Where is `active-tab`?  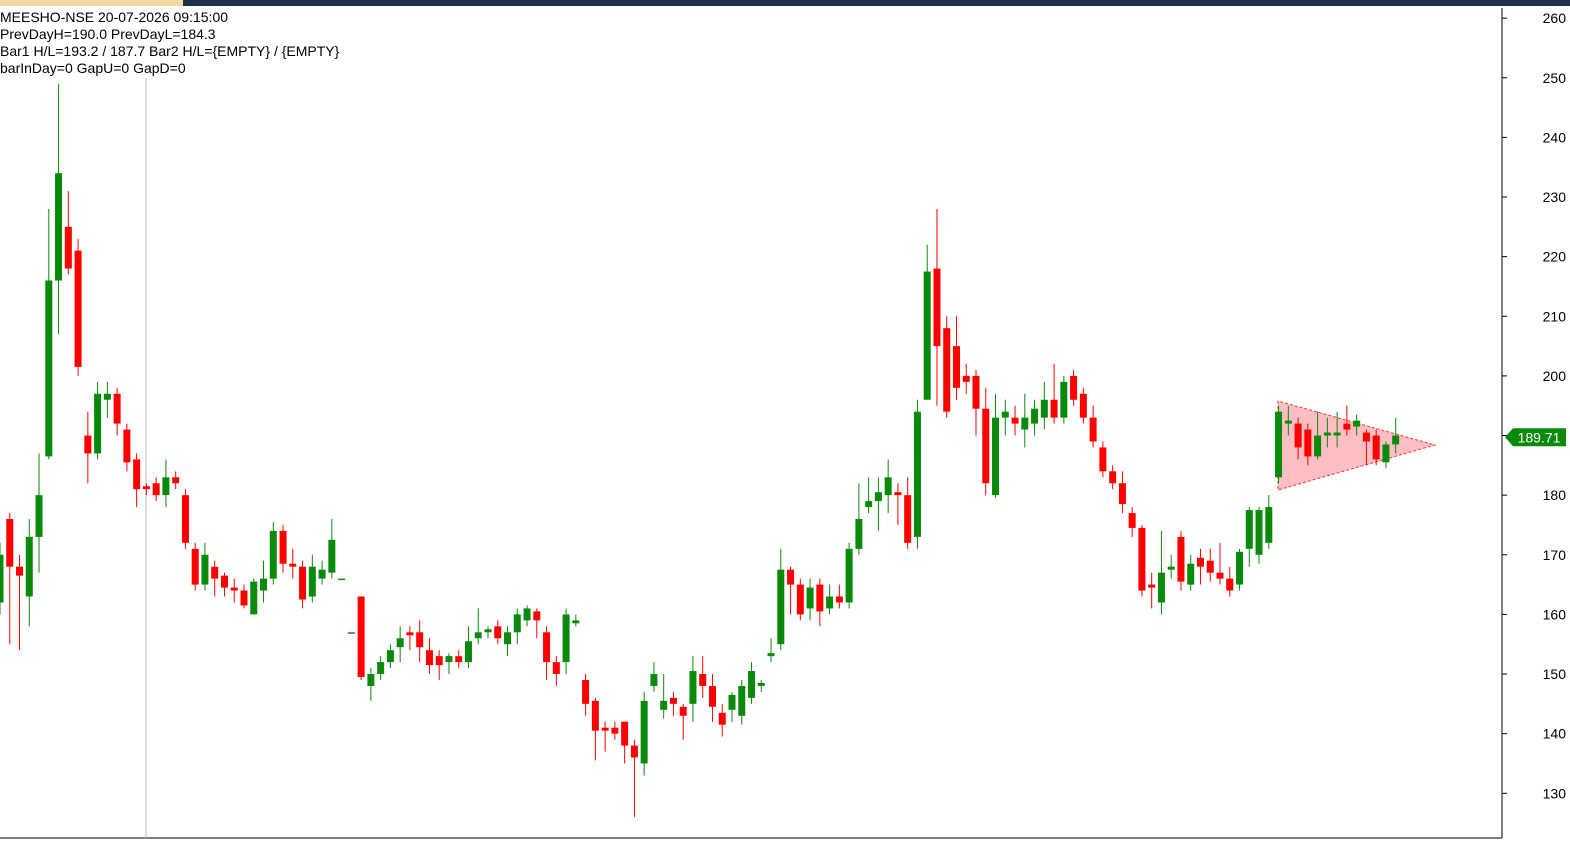 active-tab is located at coordinates (91, 3).